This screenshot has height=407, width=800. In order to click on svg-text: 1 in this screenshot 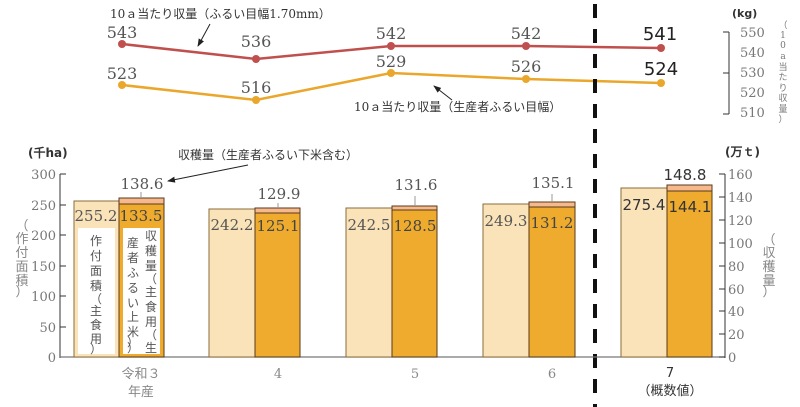, I will do `click(783, 36)`.